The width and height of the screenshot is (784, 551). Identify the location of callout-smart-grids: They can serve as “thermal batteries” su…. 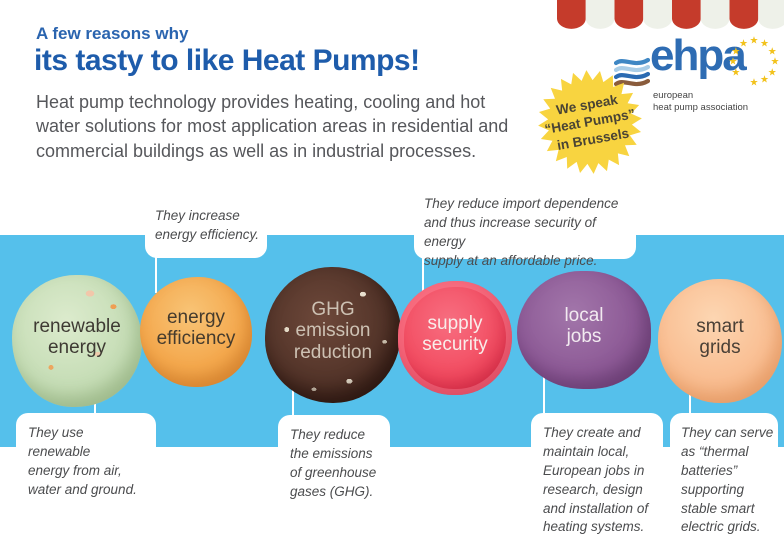
(724, 479).